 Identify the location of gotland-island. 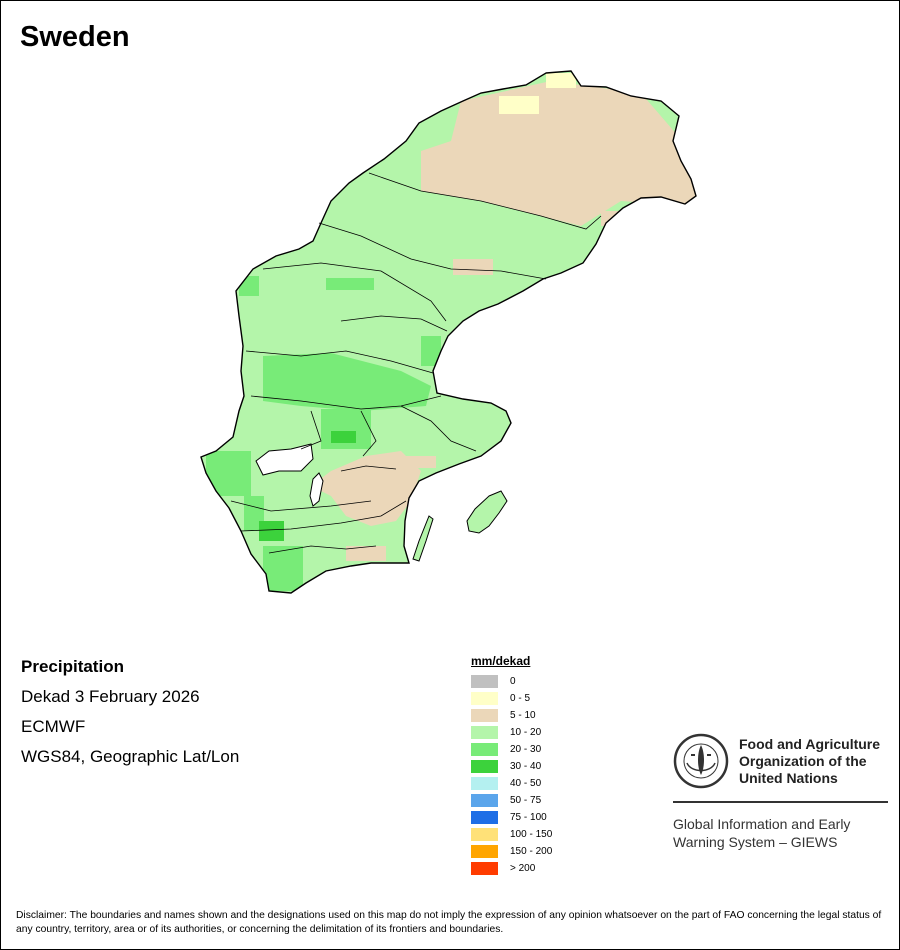
(487, 512).